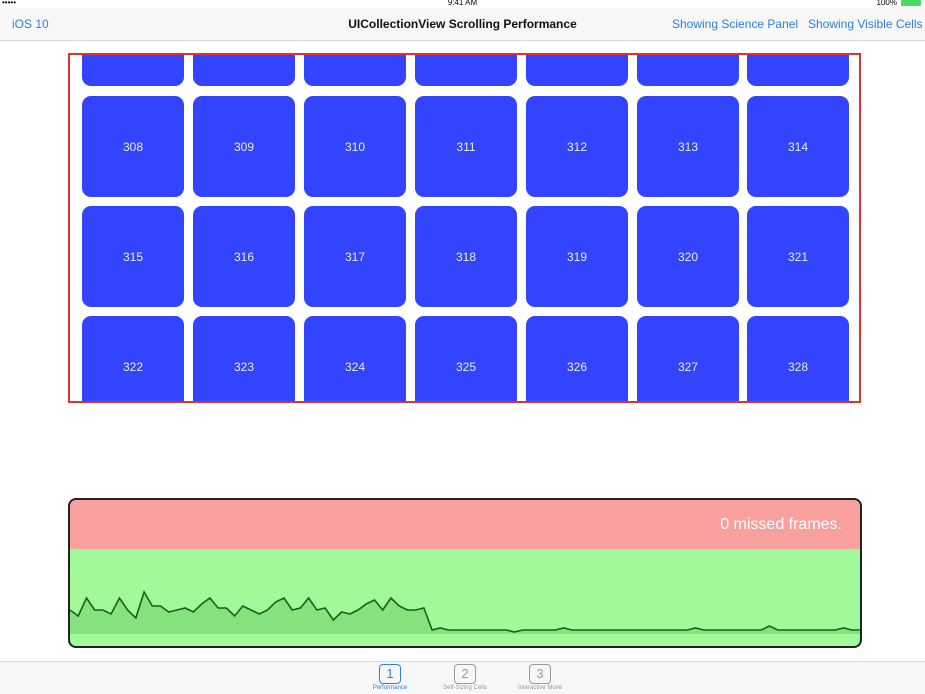  What do you see at coordinates (30, 24) in the screenshot?
I see `back-button: iOS 10` at bounding box center [30, 24].